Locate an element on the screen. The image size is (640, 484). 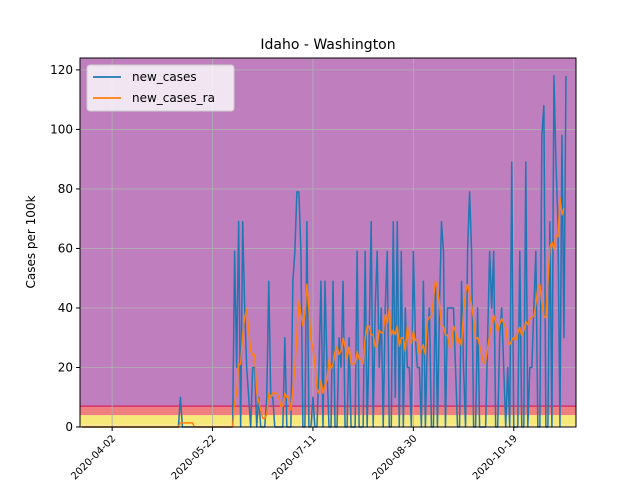
y-tick-label: 60 is located at coordinates (65, 248).